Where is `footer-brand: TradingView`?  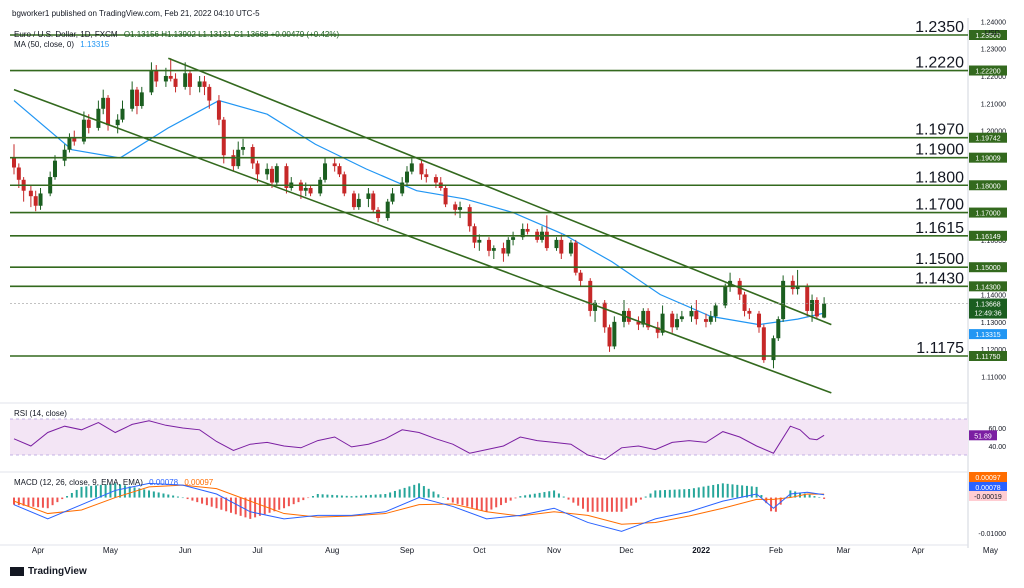 footer-brand: TradingView is located at coordinates (48, 571).